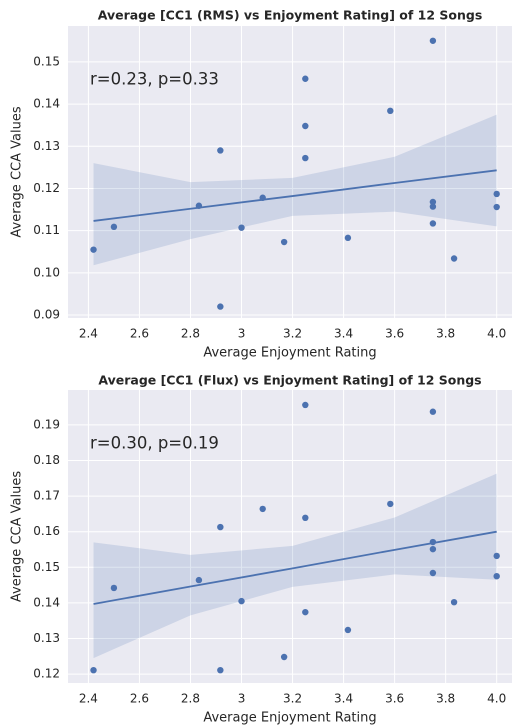 This screenshot has width=519, height=727. What do you see at coordinates (46, 460) in the screenshot?
I see `y-tick-label: 0.18` at bounding box center [46, 460].